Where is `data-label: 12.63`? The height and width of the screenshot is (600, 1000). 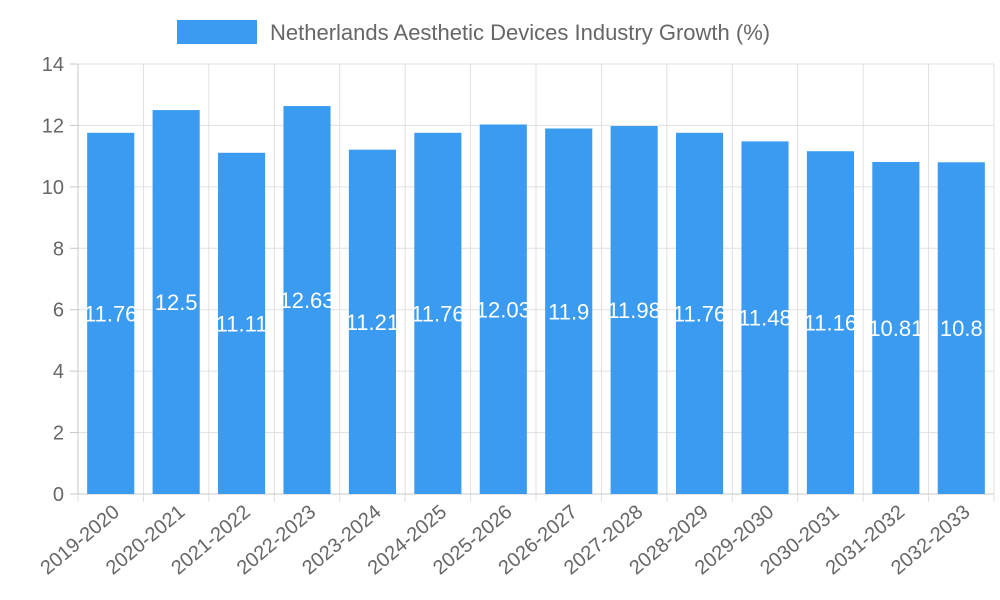 data-label: 12.63 is located at coordinates (306, 300).